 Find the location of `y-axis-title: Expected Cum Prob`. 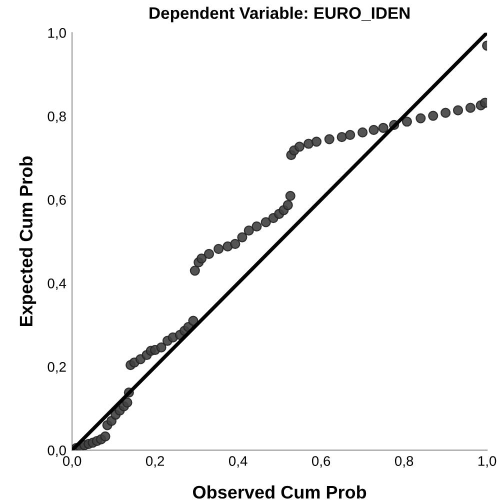

y-axis-title: Expected Cum Prob is located at coordinates (27, 241).